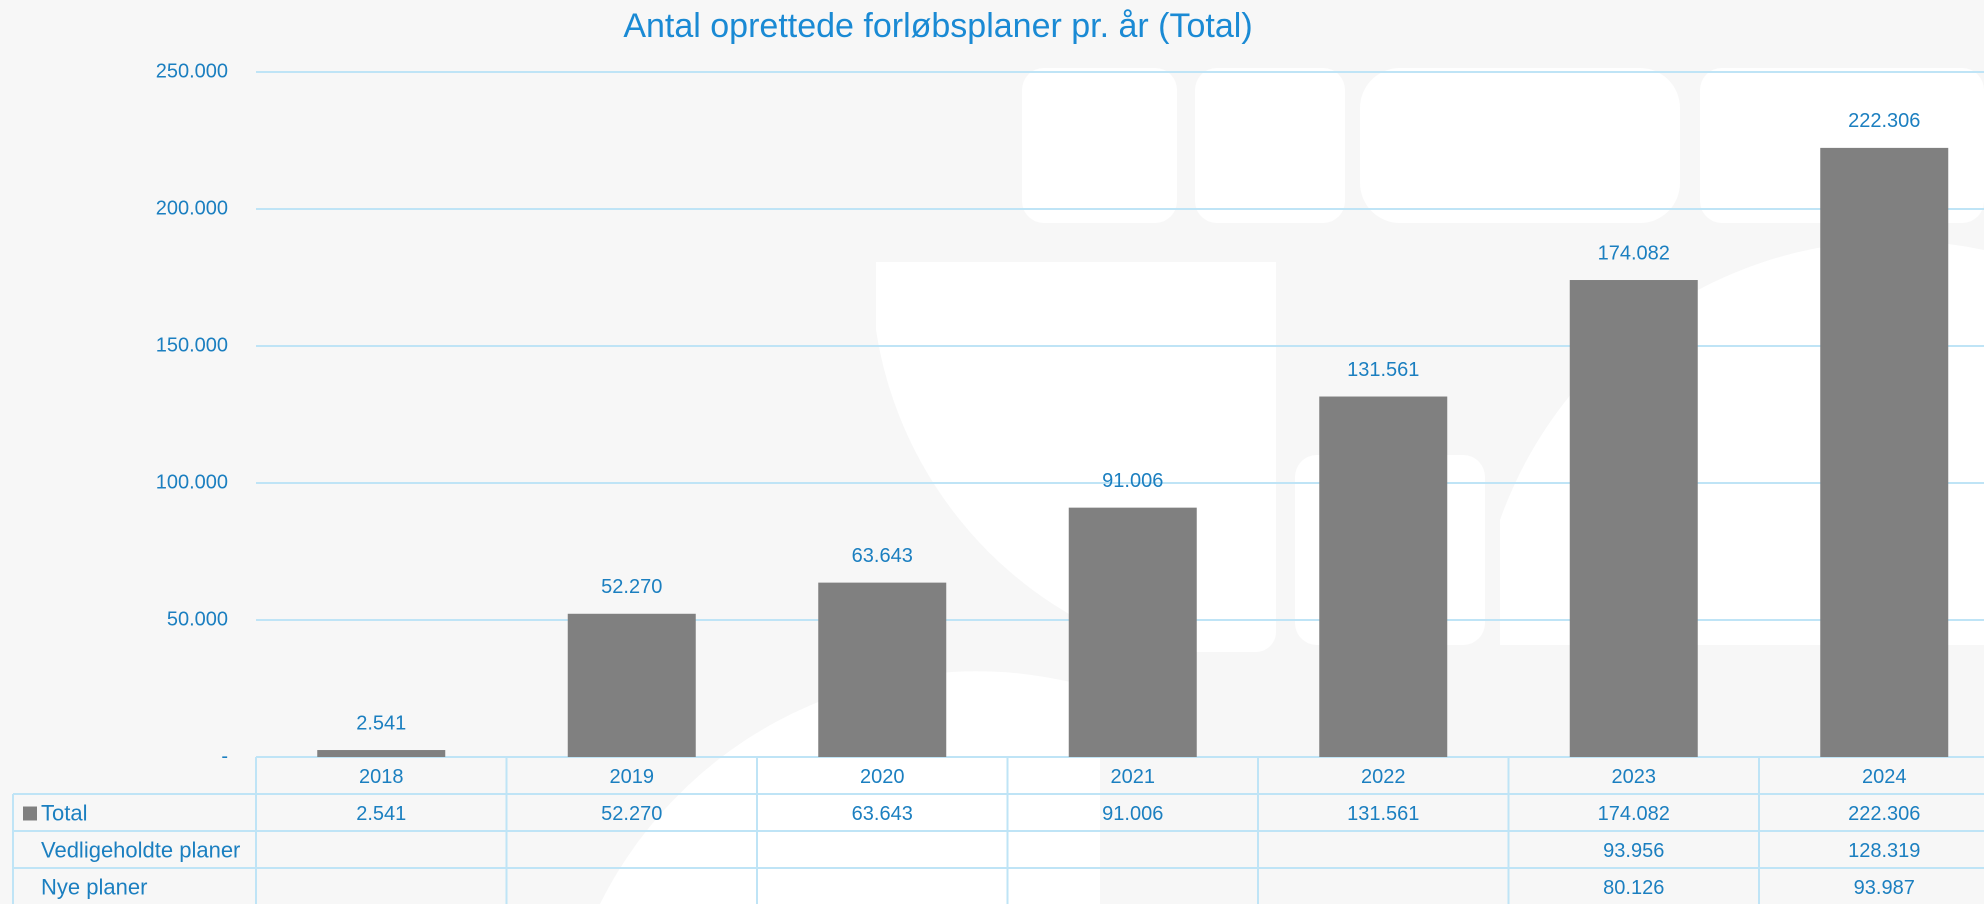 This screenshot has width=1984, height=904. Describe the element at coordinates (1633, 888) in the screenshot. I see `table-cell: 80.126` at that location.